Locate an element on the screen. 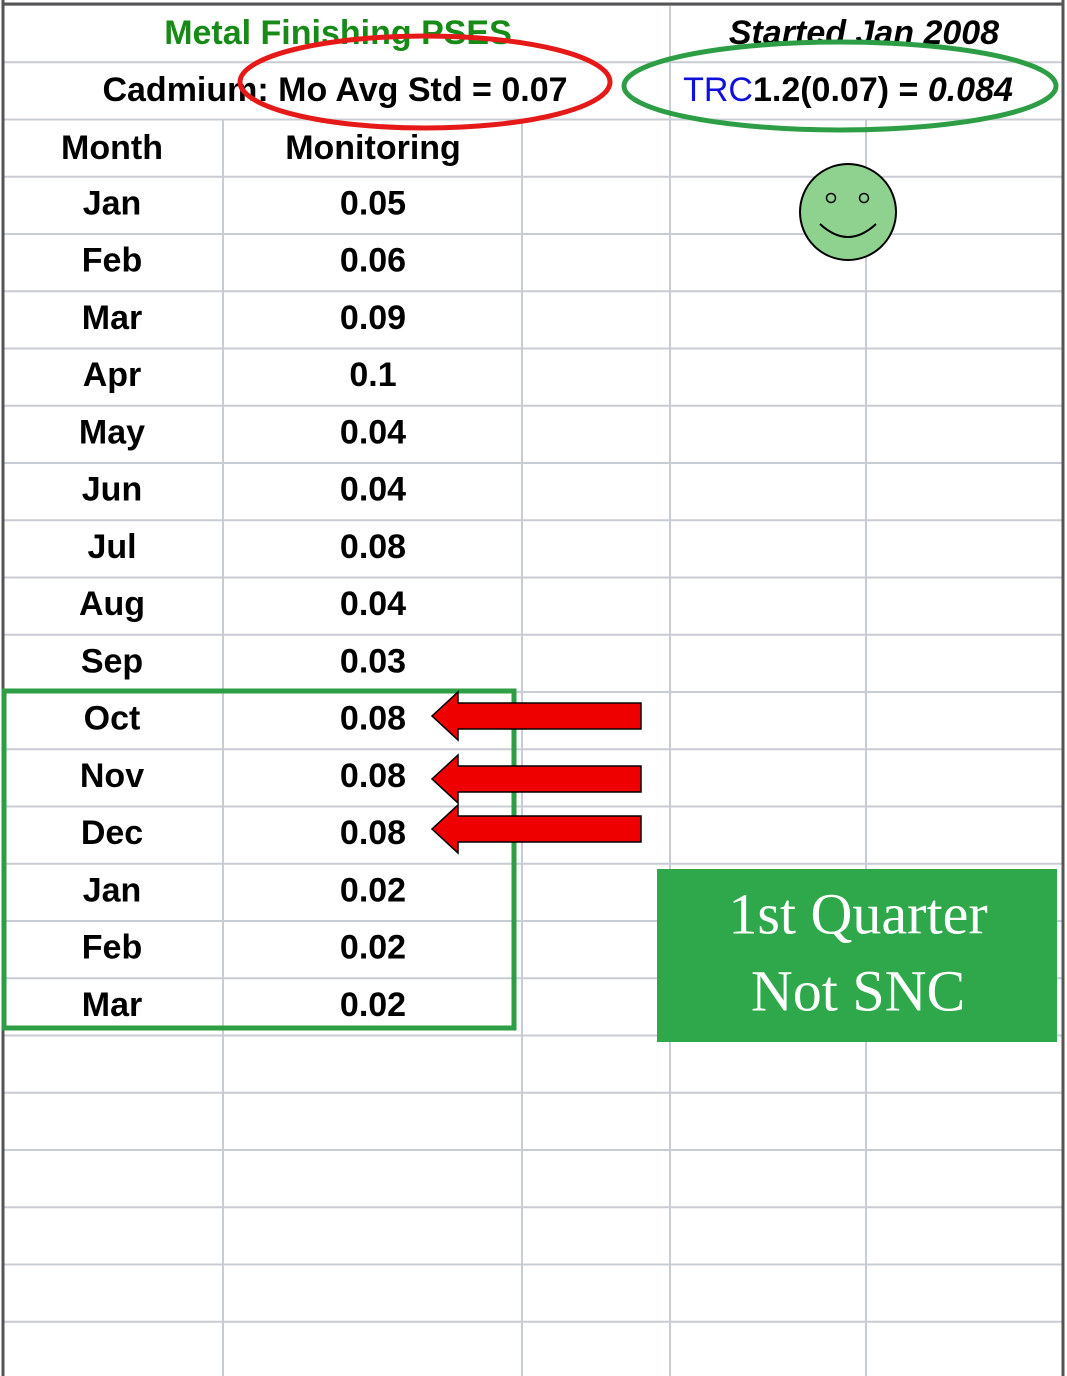 This screenshot has width=1067, height=1376. title: Metal Finishing PSES is located at coordinates (338, 33).